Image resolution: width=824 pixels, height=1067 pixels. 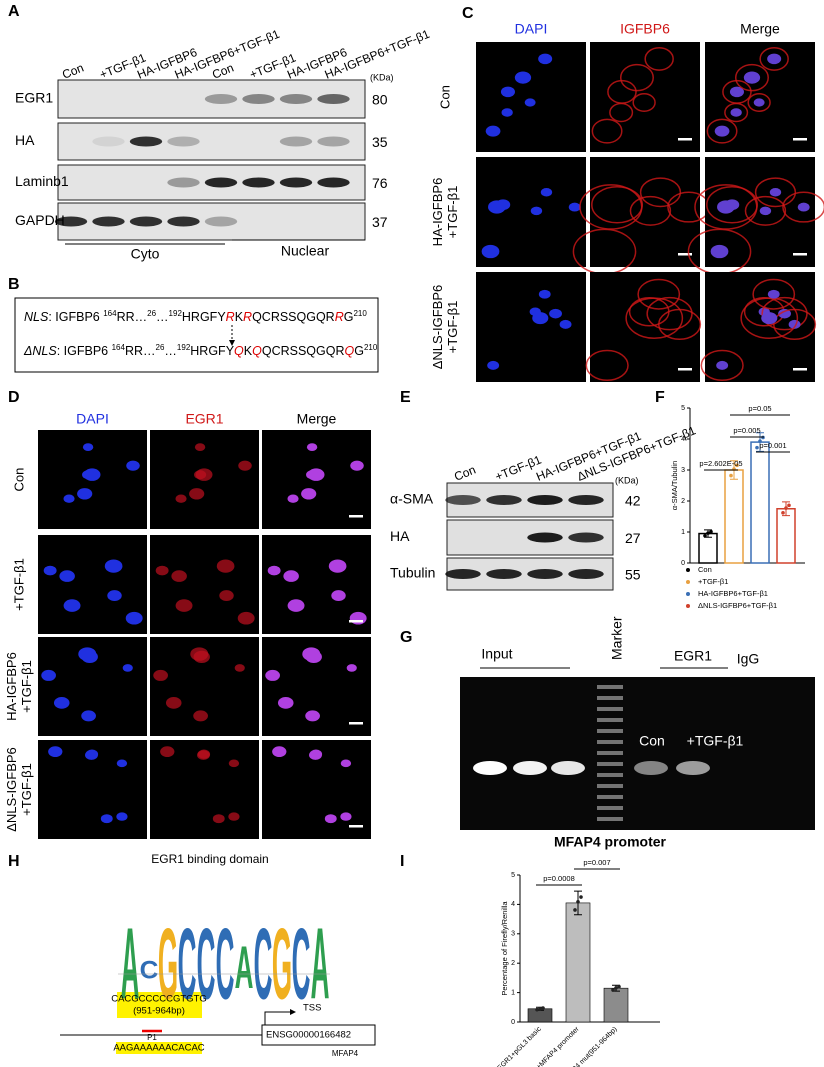 What do you see at coordinates (248, 351) in the screenshot?
I see `sequence-part: K` at bounding box center [248, 351].